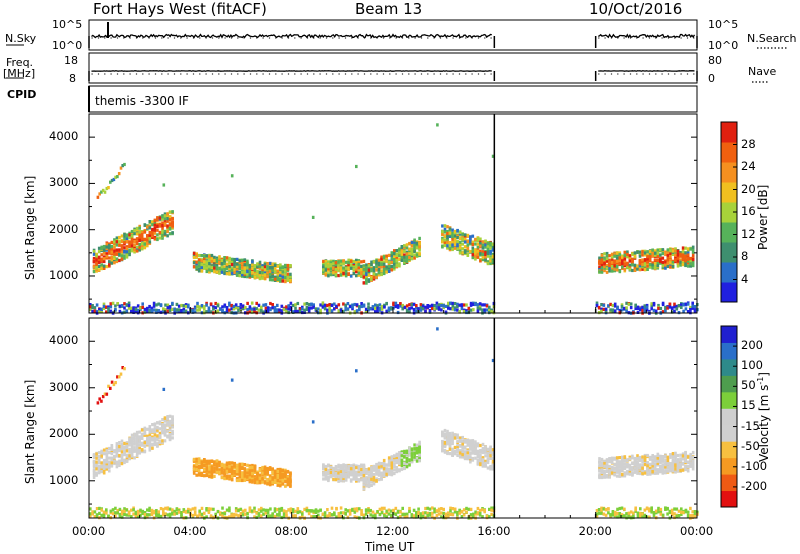 The image size is (800, 554). What do you see at coordinates (723, 45) in the screenshot?
I see `nsearch-tick-low: 10^0` at bounding box center [723, 45].